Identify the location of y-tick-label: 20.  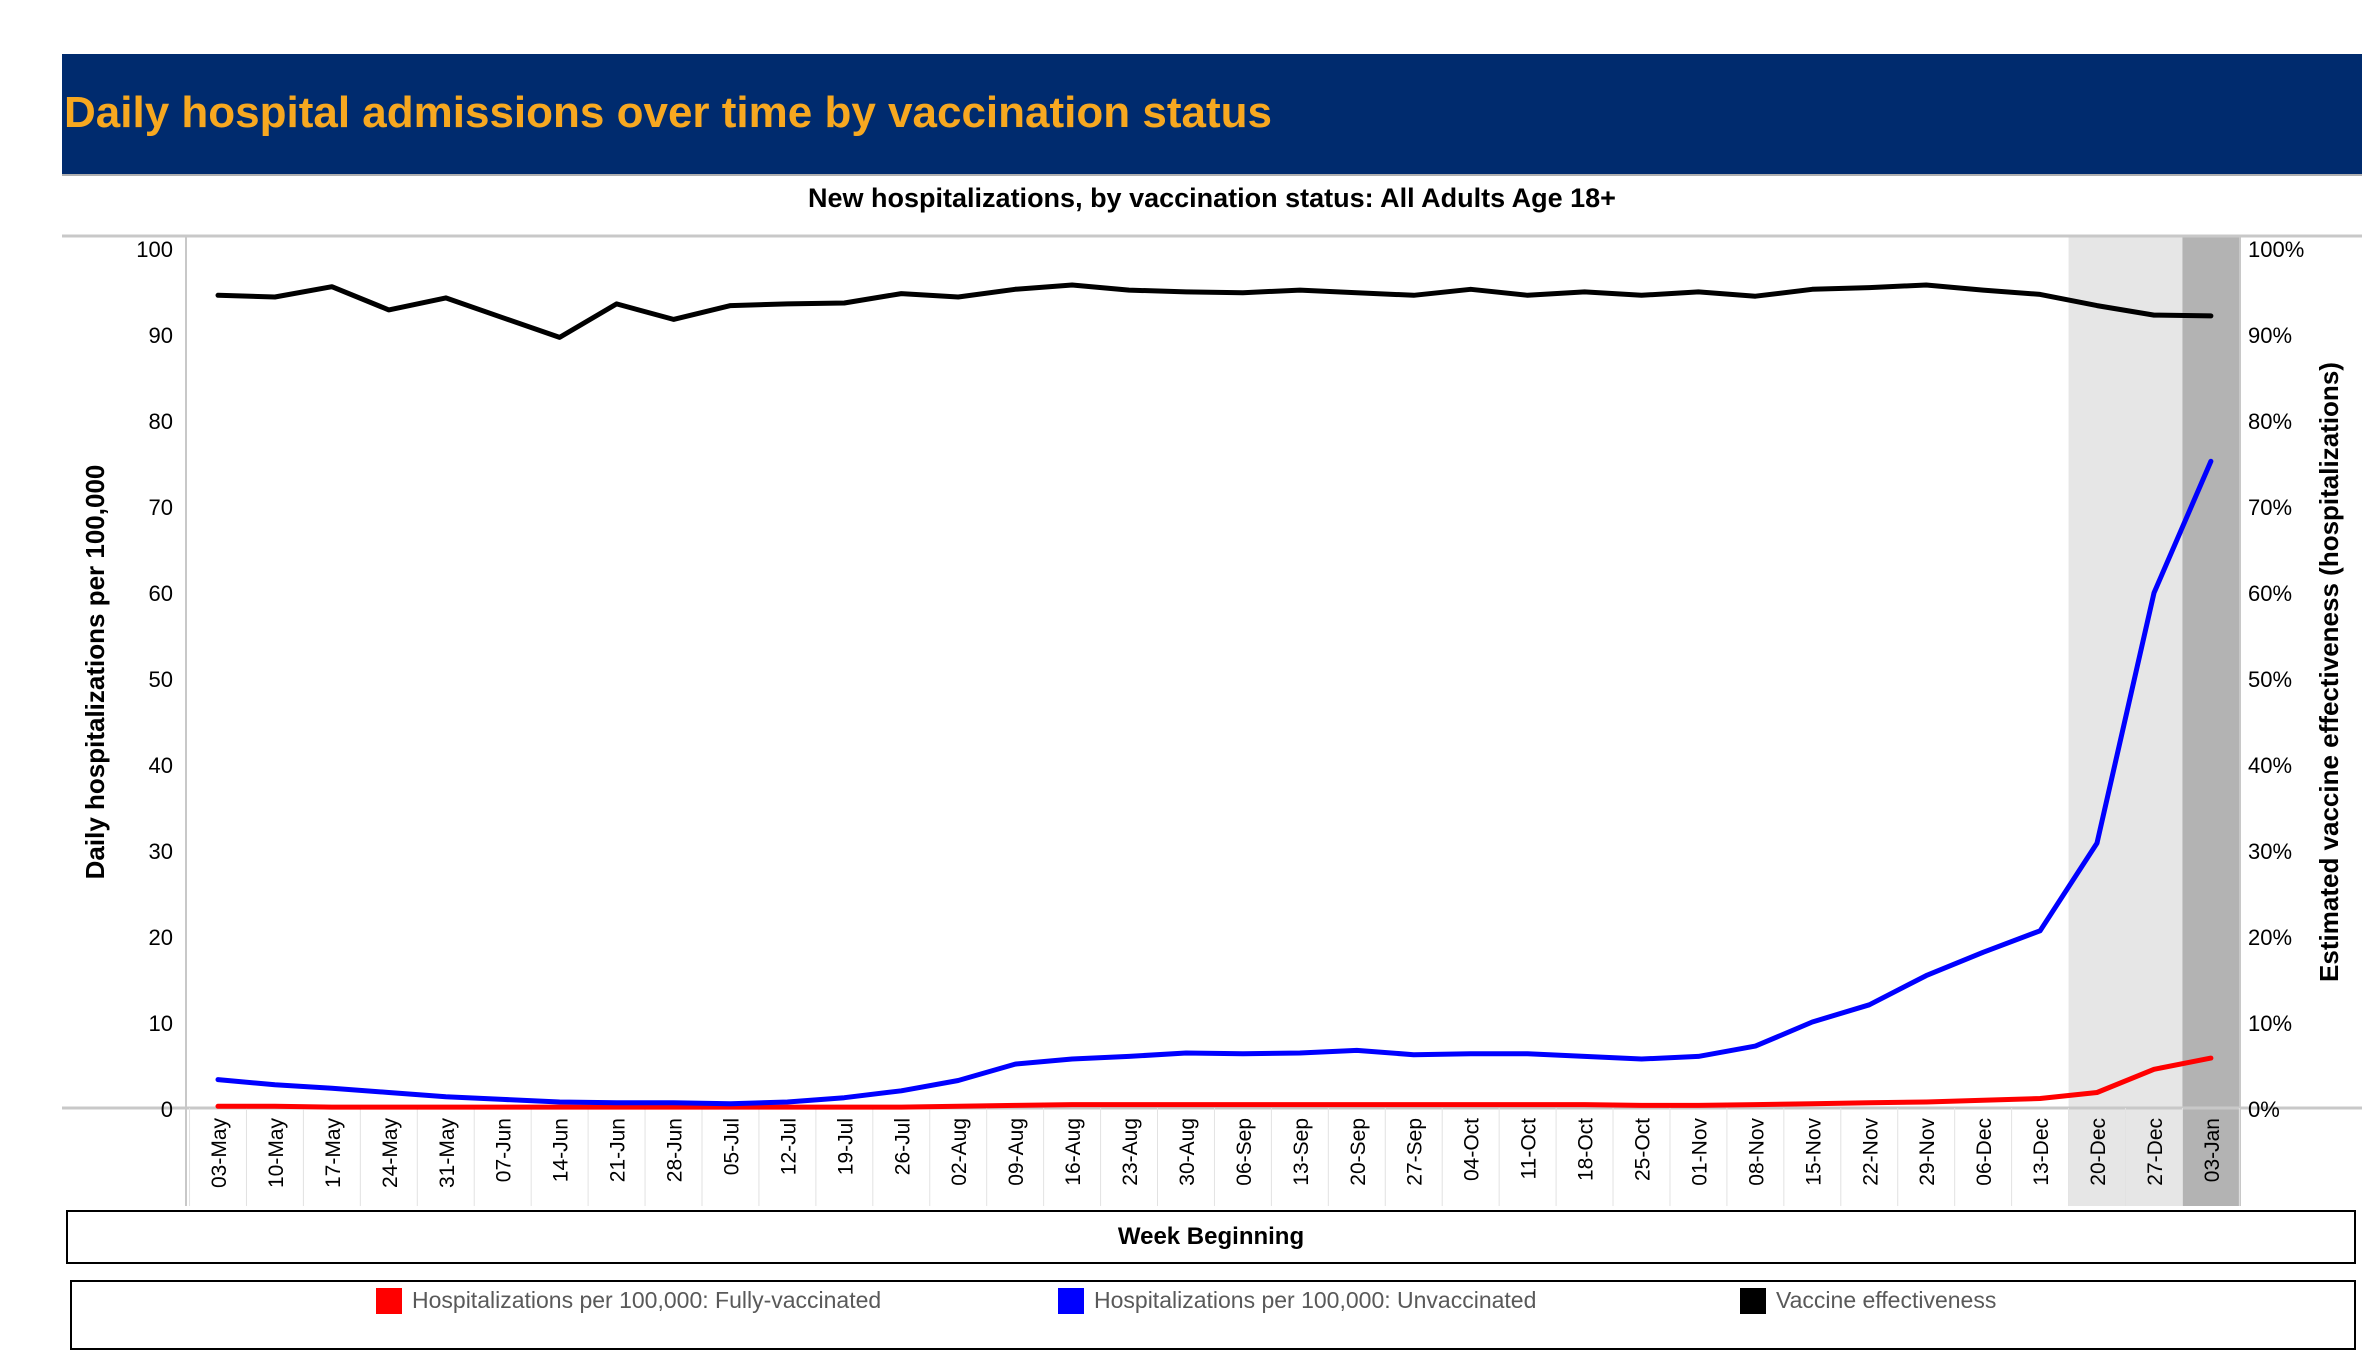
(161, 937).